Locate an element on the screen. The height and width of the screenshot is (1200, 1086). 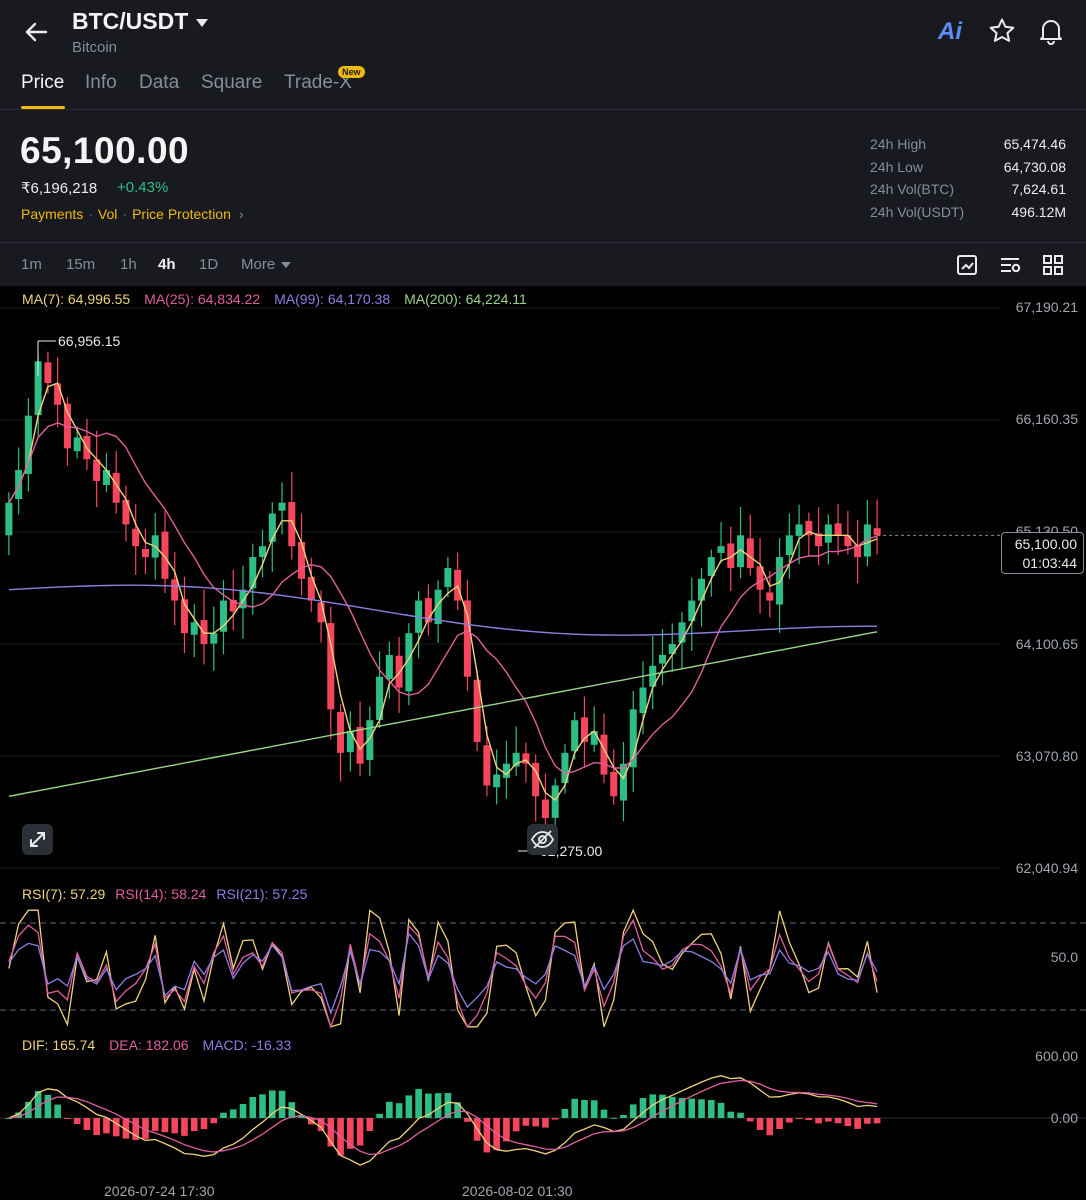
expand-icon is located at coordinates (37, 839).